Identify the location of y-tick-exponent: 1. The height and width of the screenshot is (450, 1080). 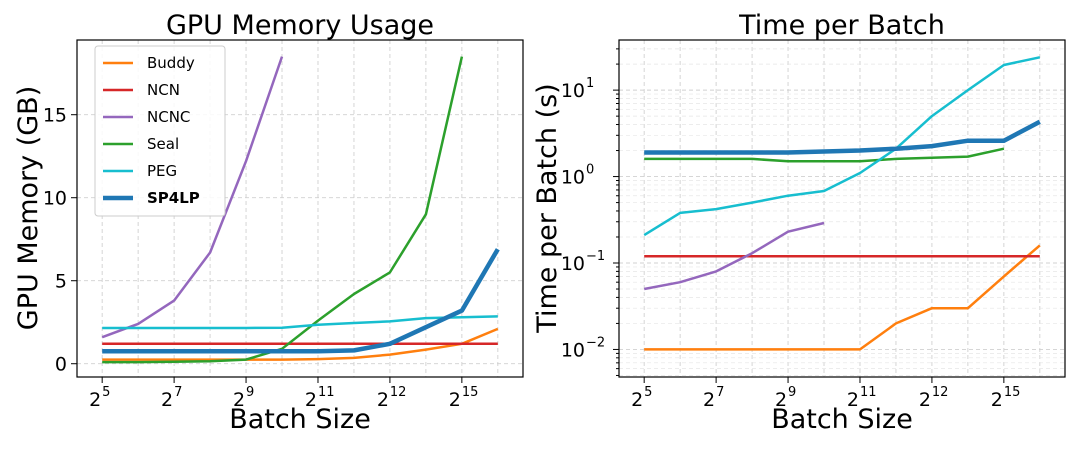
(590, 83).